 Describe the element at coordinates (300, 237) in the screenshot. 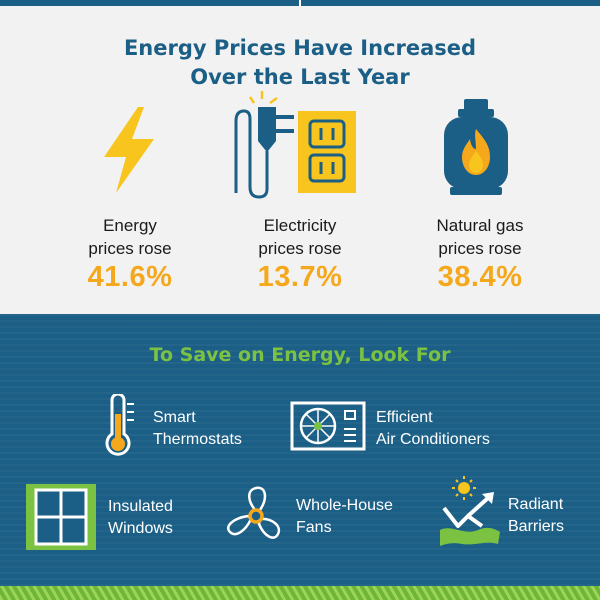

I see `stat-electricity-label: Electricity prices rose` at that location.